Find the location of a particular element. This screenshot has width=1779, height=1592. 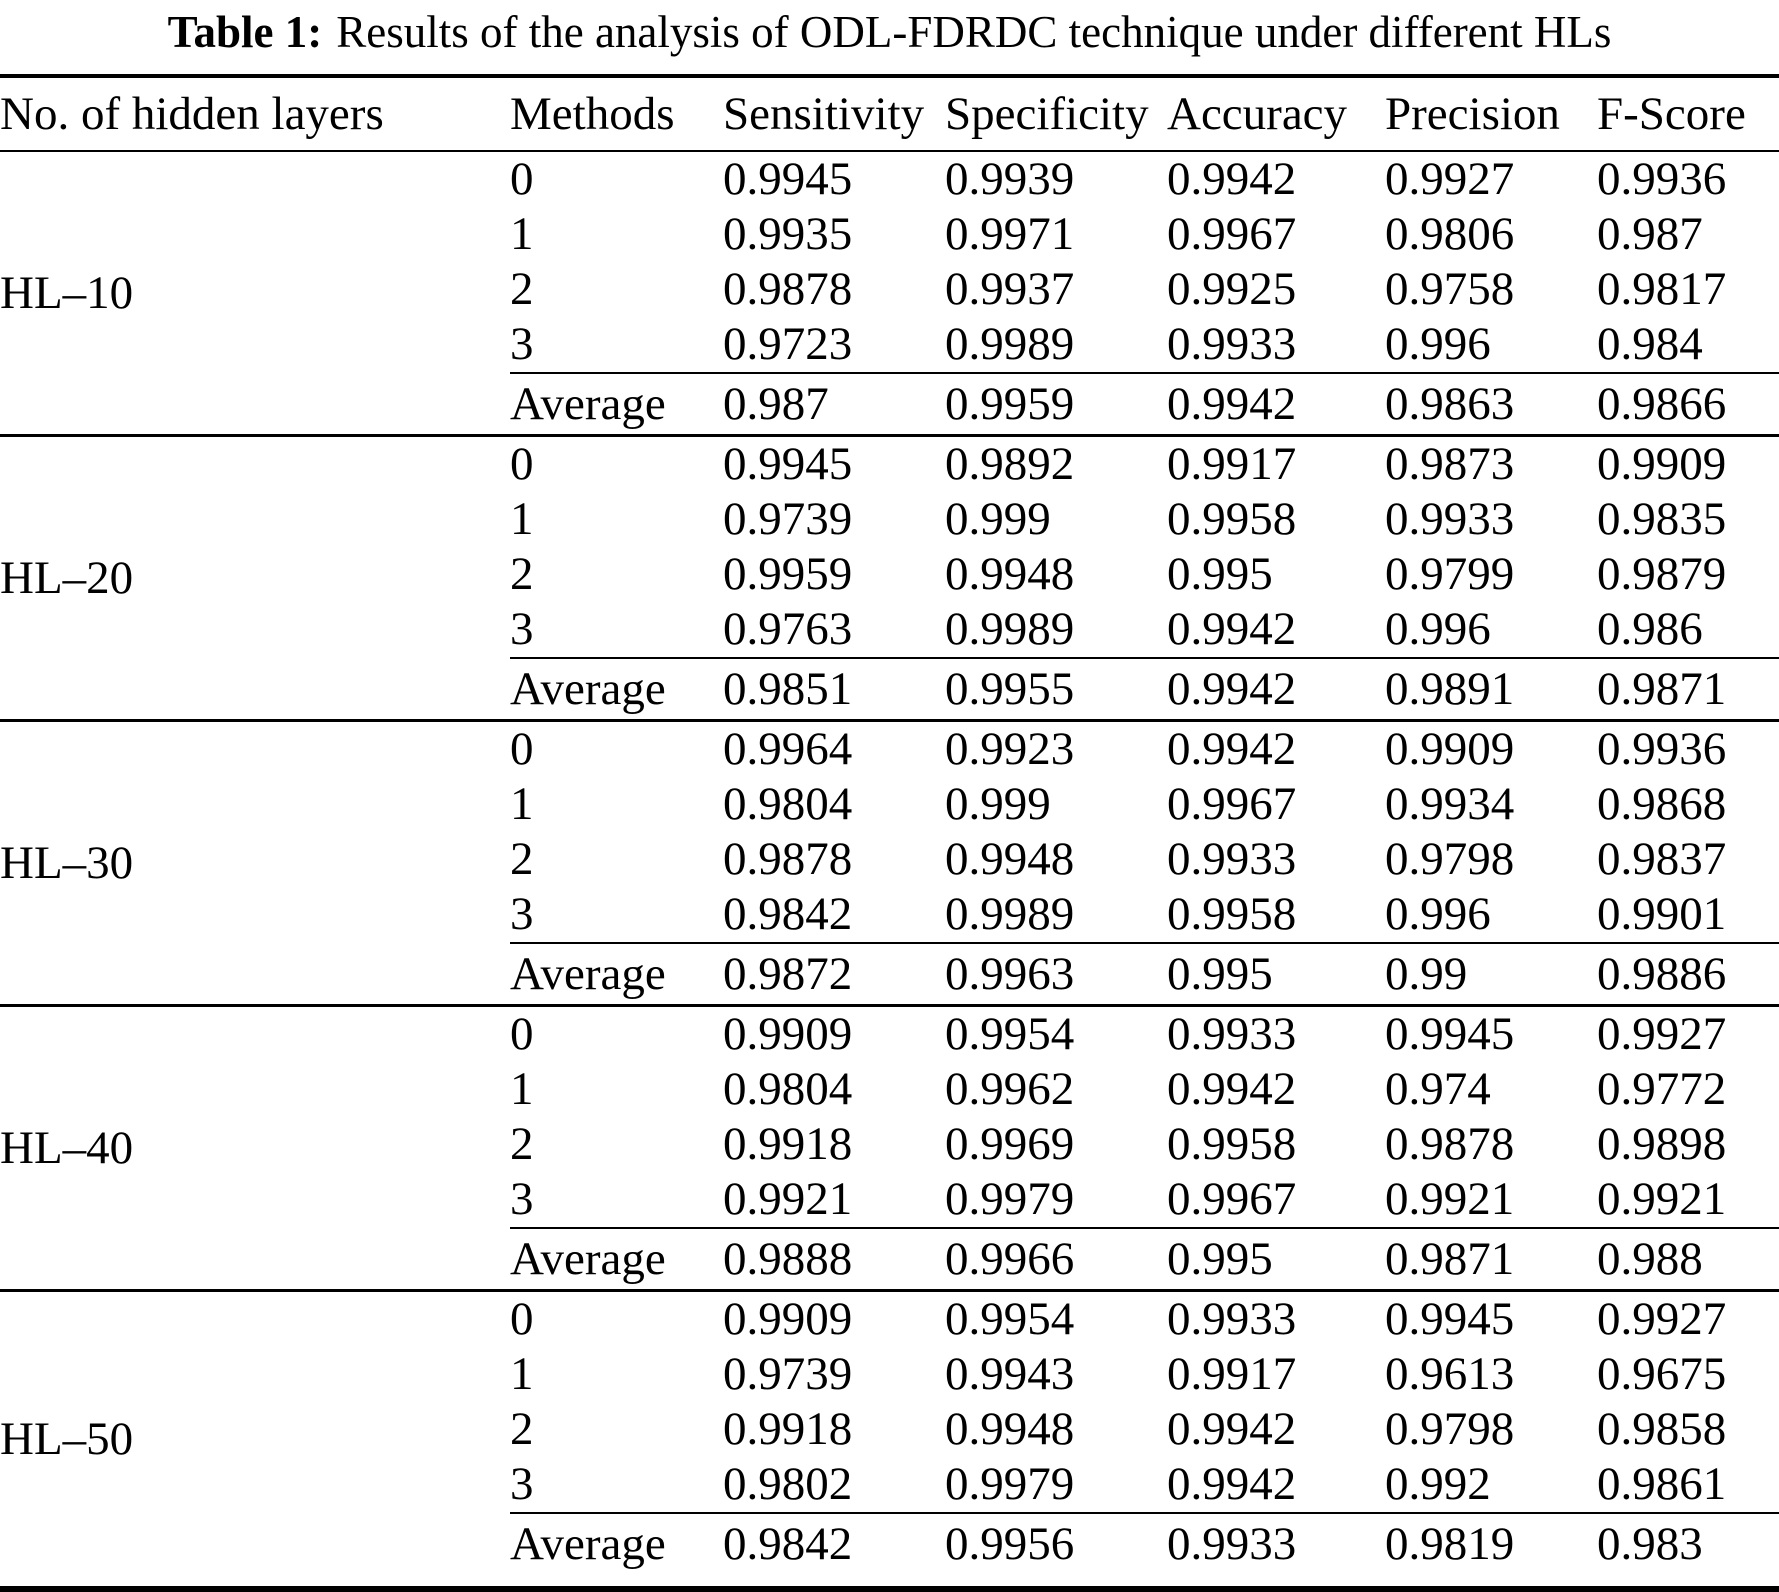

table-row: HL–20 0 0.9945 0.9892 0.9917 0.9873 0.9909 is located at coordinates (889, 518).